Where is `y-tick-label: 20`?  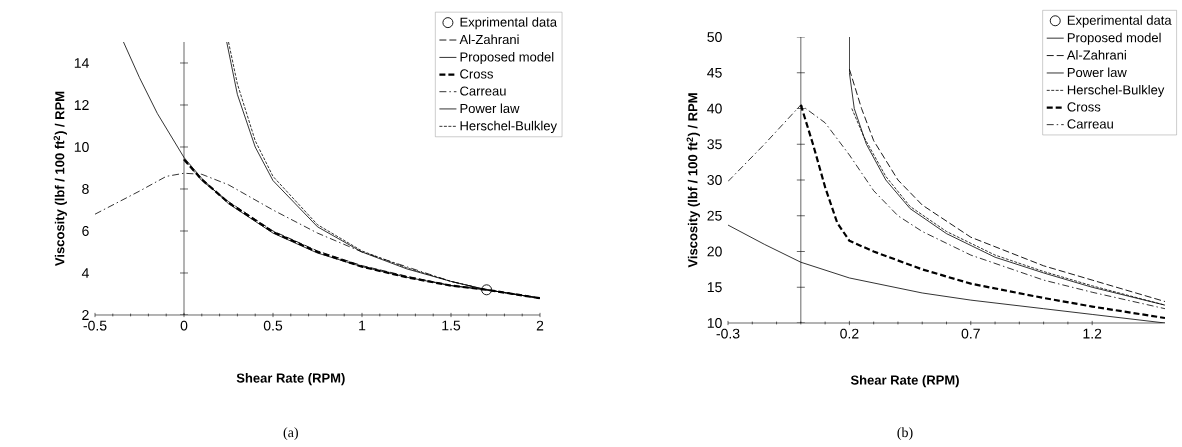 y-tick-label: 20 is located at coordinates (714, 251).